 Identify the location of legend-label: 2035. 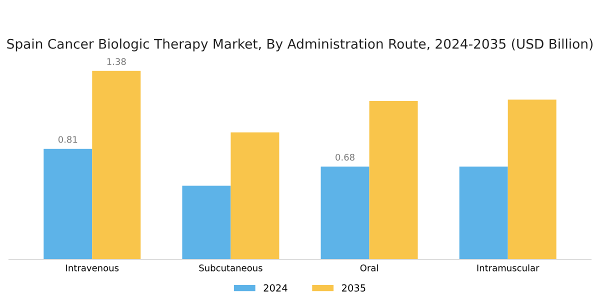
(354, 288).